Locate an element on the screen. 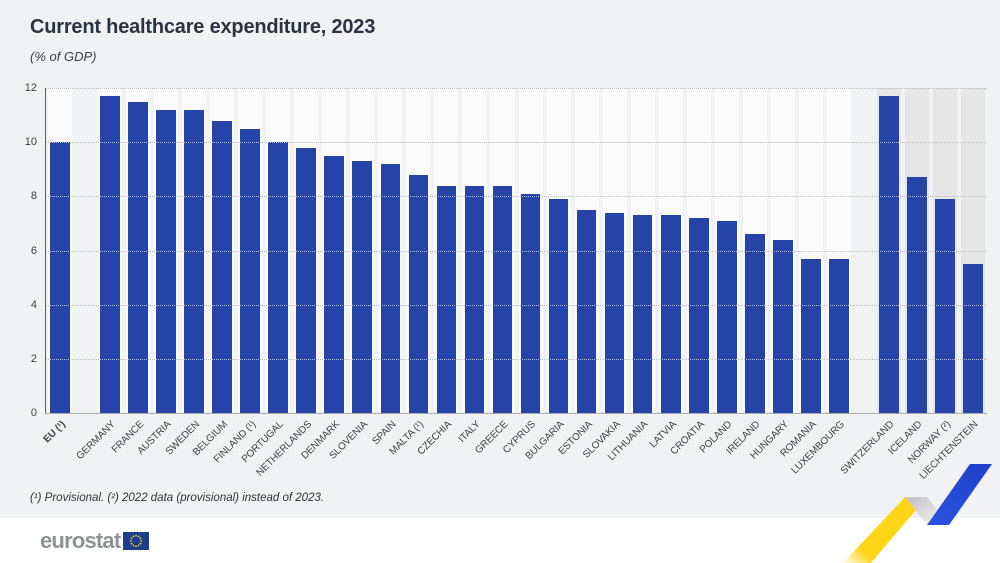  bar-column-romania: ROMANIA is located at coordinates (800, 273).